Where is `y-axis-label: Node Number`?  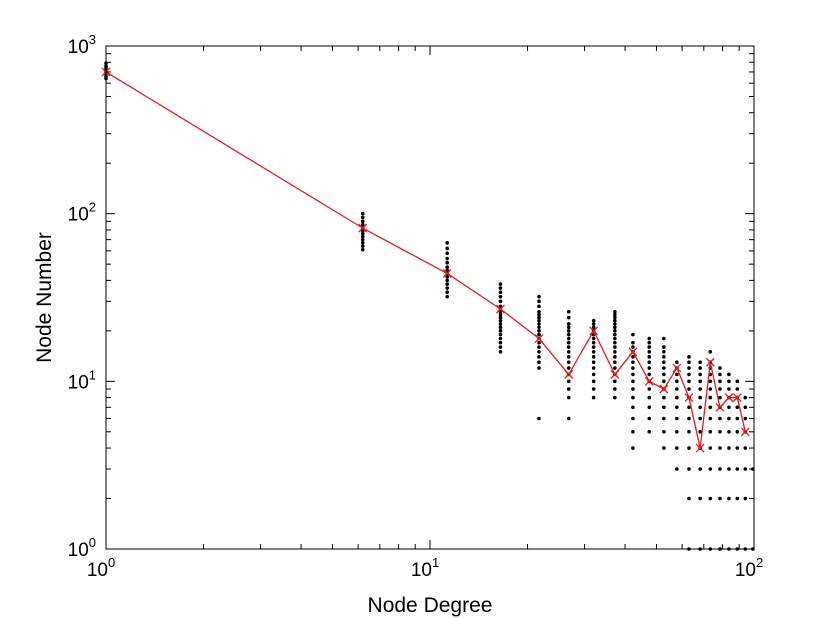
y-axis-label: Node Number is located at coordinates (44, 297).